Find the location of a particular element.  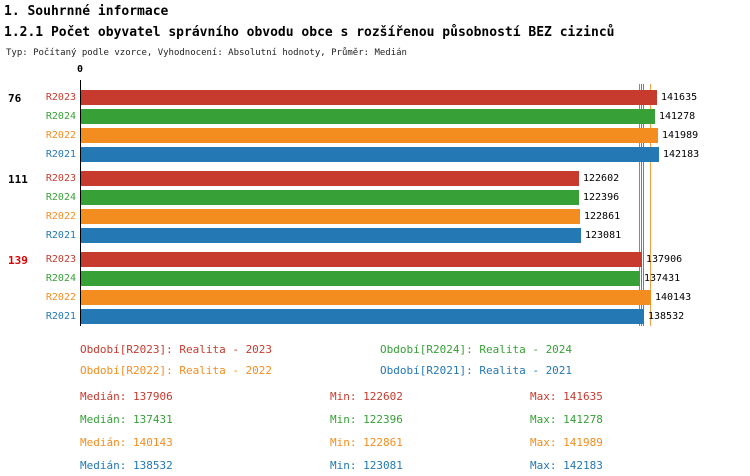

legend-item-R2024: Období[R2024]: Realita - 2024 is located at coordinates (476, 349).